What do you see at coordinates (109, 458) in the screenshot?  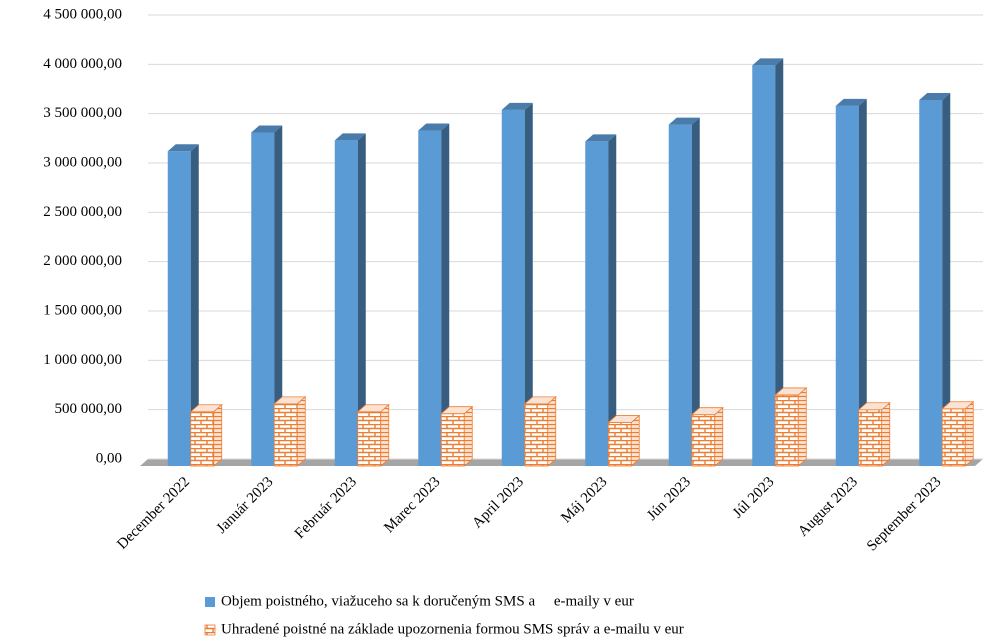 I see `y-tick-label: 0,00` at bounding box center [109, 458].